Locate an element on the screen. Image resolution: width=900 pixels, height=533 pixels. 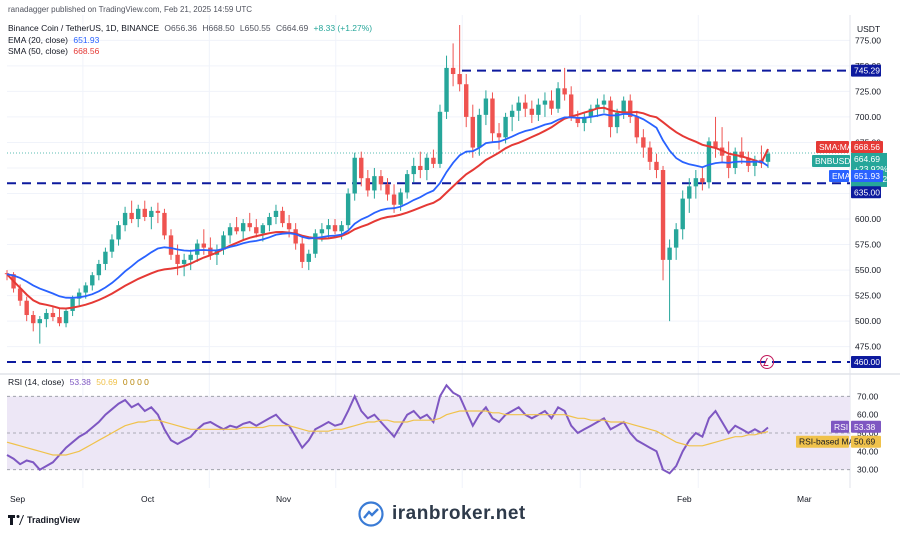
rsi-ma-value-tag-bg is located at coordinates (866, 441).